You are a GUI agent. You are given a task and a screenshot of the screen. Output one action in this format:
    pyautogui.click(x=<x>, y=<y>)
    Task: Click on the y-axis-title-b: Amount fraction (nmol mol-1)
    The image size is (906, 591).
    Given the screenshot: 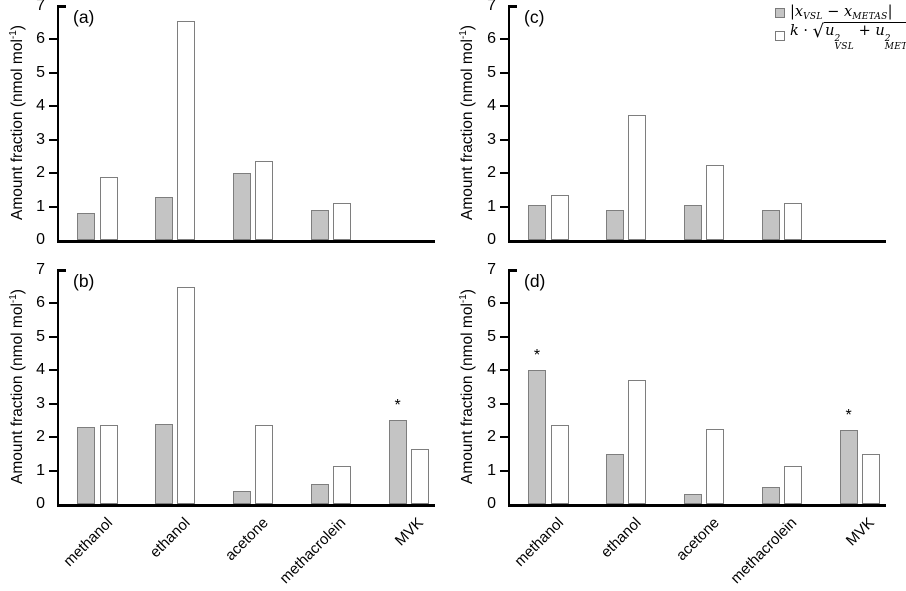 What is the action you would take?
    pyautogui.click(x=17, y=386)
    